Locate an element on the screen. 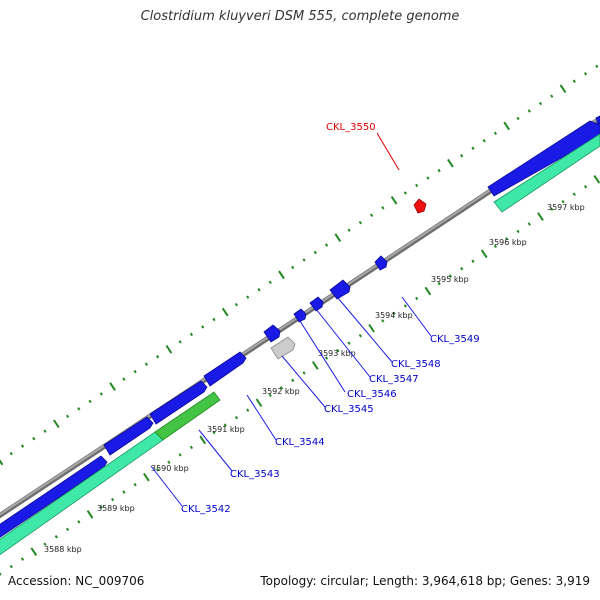  gene-label-3547: CKL_3547 is located at coordinates (394, 379).